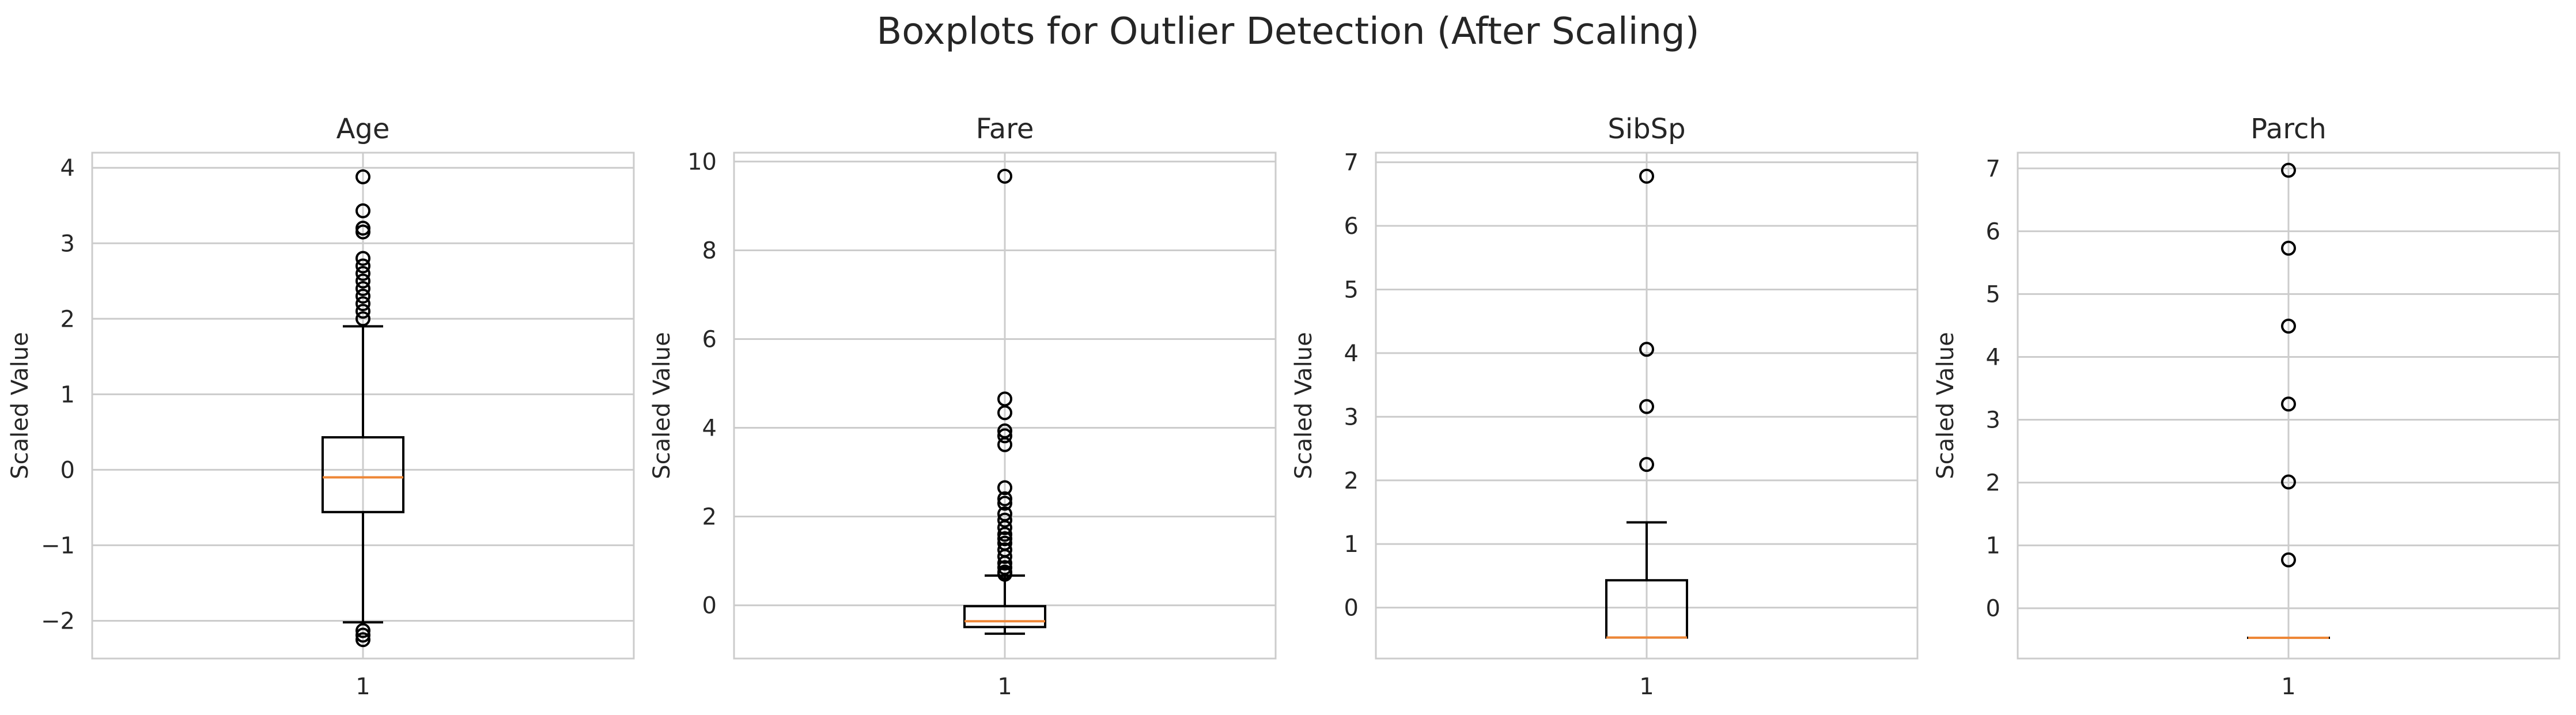 The height and width of the screenshot is (715, 2576). Describe the element at coordinates (2288, 129) in the screenshot. I see `panel-title: Parch` at that location.